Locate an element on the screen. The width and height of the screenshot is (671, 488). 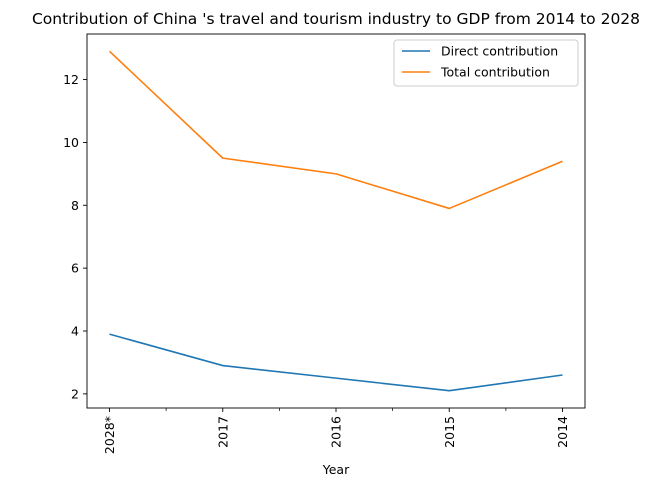
y-tick-label: 4 is located at coordinates (75, 331).